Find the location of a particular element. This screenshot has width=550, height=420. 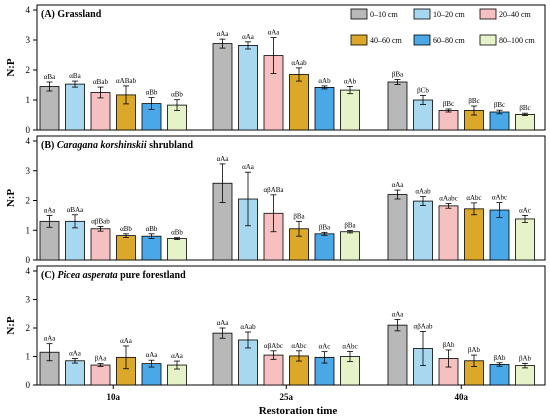

significance-label: αβAab is located at coordinates (423, 326).